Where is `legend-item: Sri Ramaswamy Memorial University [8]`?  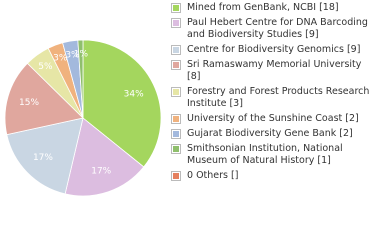 legend-item: Sri Ramaswamy Memorial University [8] is located at coordinates (273, 71).